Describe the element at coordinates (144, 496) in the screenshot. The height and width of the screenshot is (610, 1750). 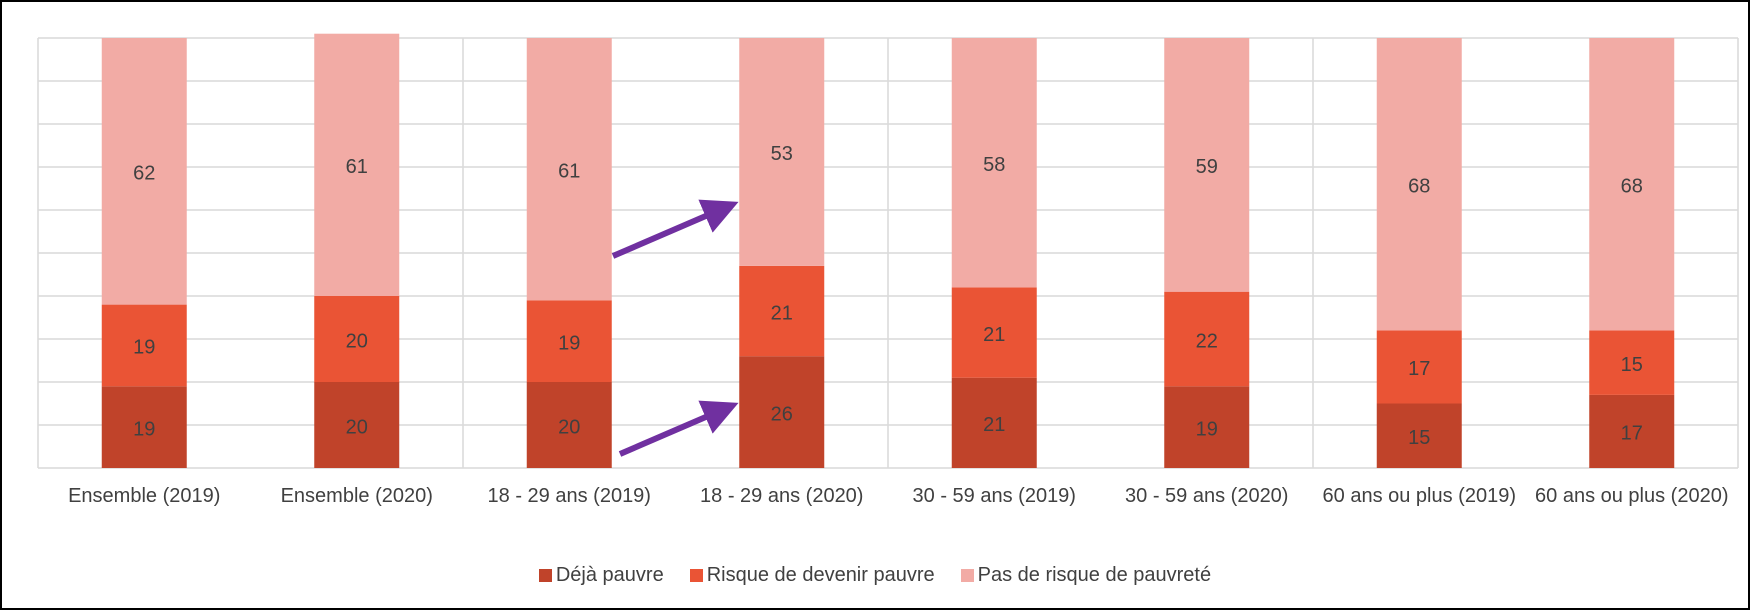
I see `x-tick-label: Ensemble (2019)` at that location.